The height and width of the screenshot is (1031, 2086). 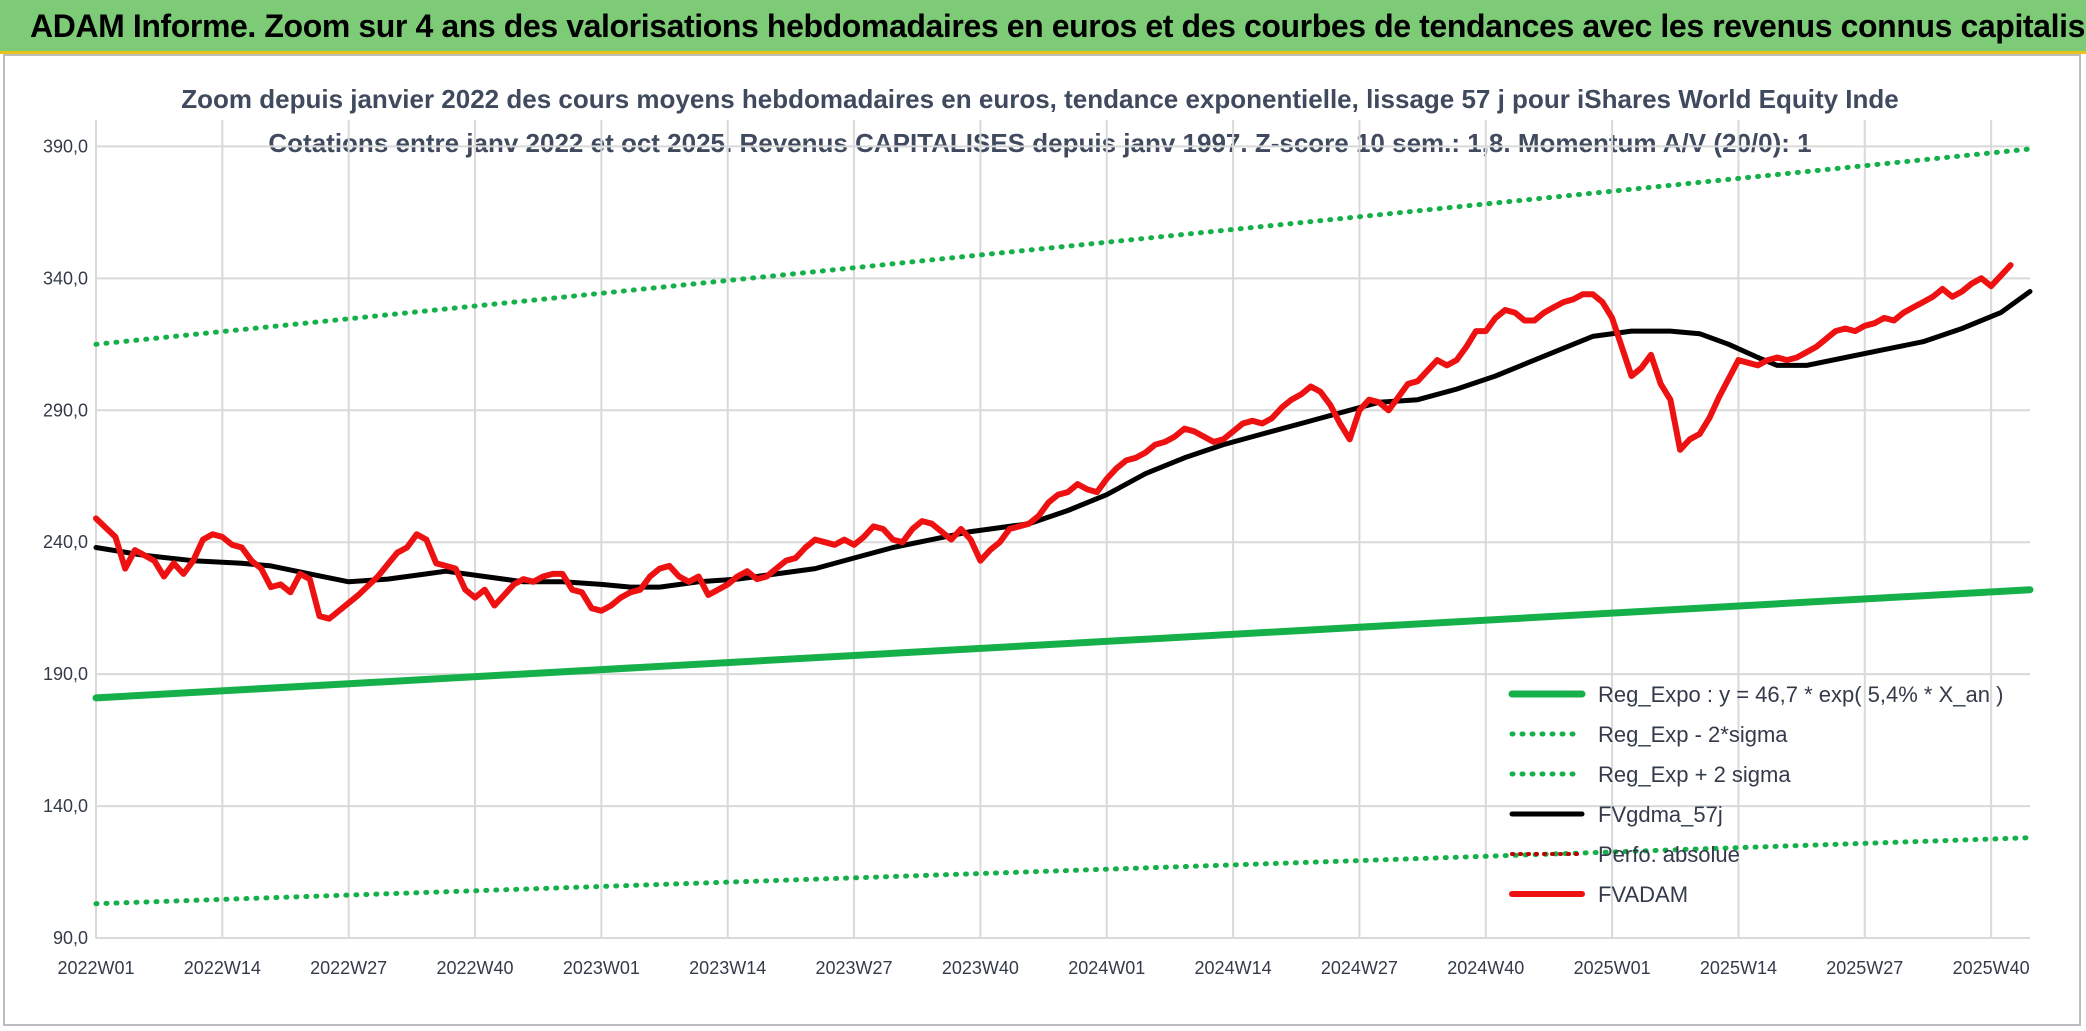 I want to click on legend-label-fvadam: FVADAM, so click(x=1643, y=894).